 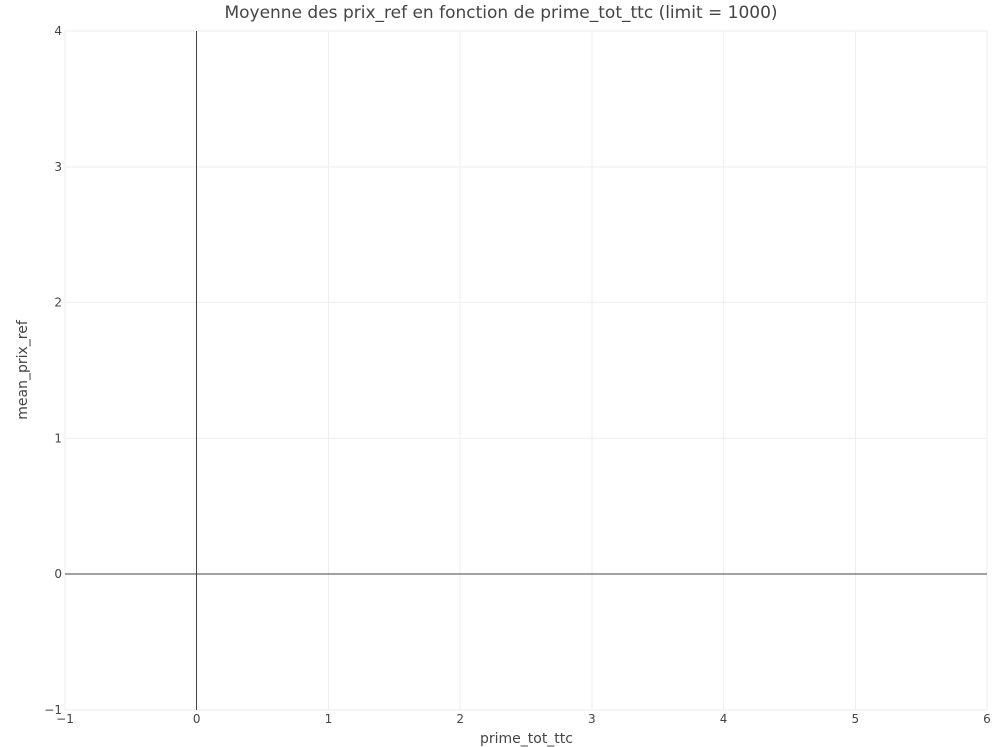 What do you see at coordinates (592, 719) in the screenshot?
I see `x-tick-label: 3` at bounding box center [592, 719].